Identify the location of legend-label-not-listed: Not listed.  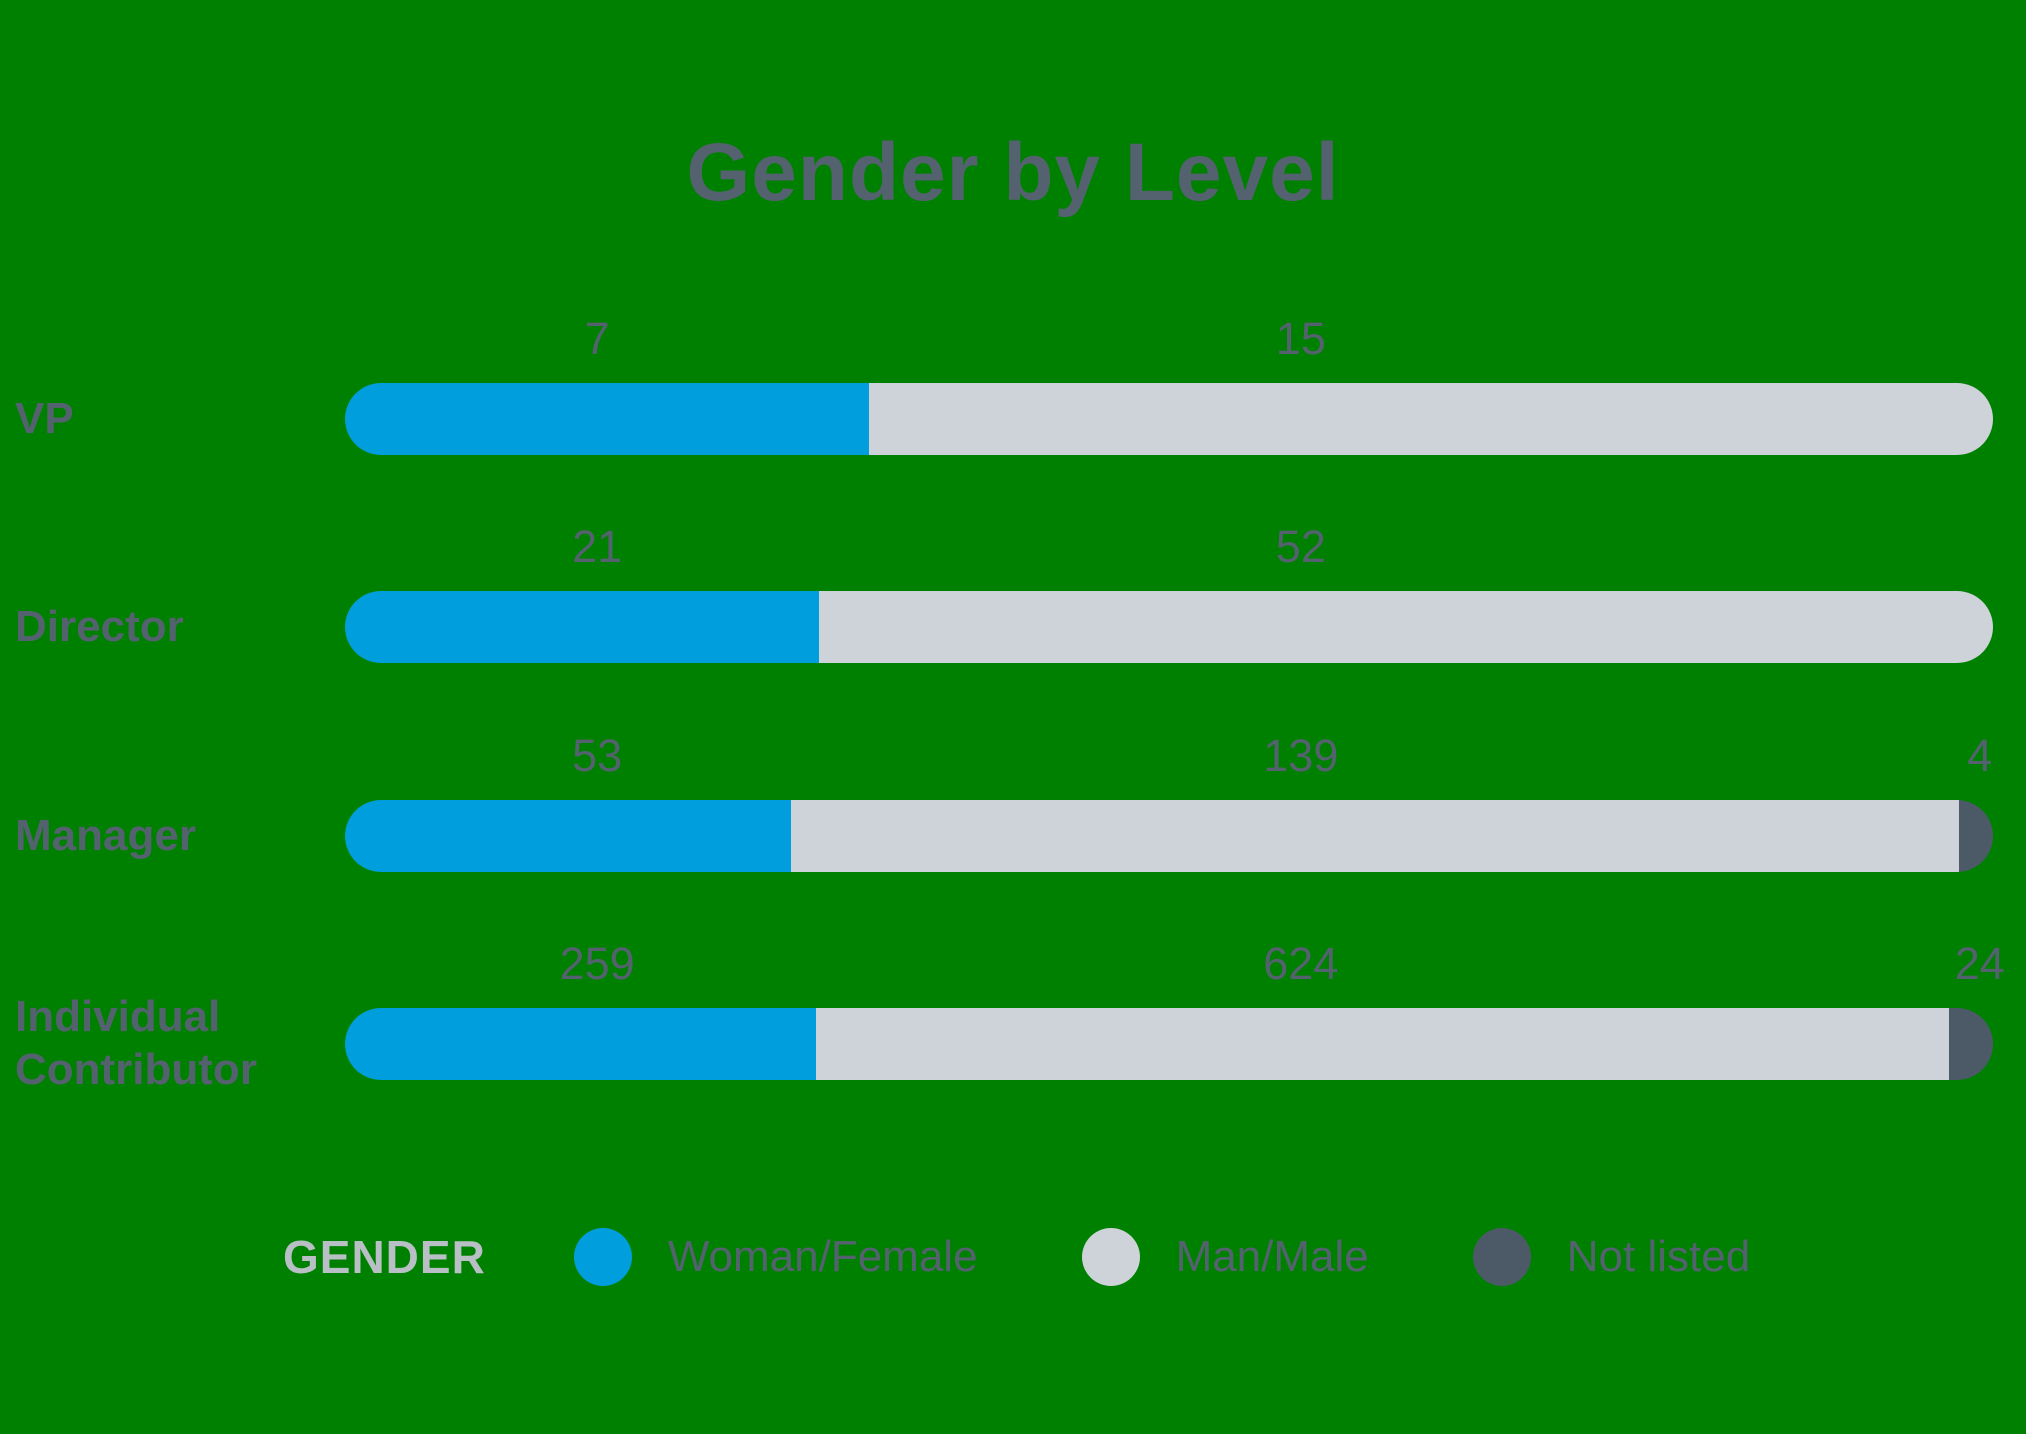
(1658, 1256).